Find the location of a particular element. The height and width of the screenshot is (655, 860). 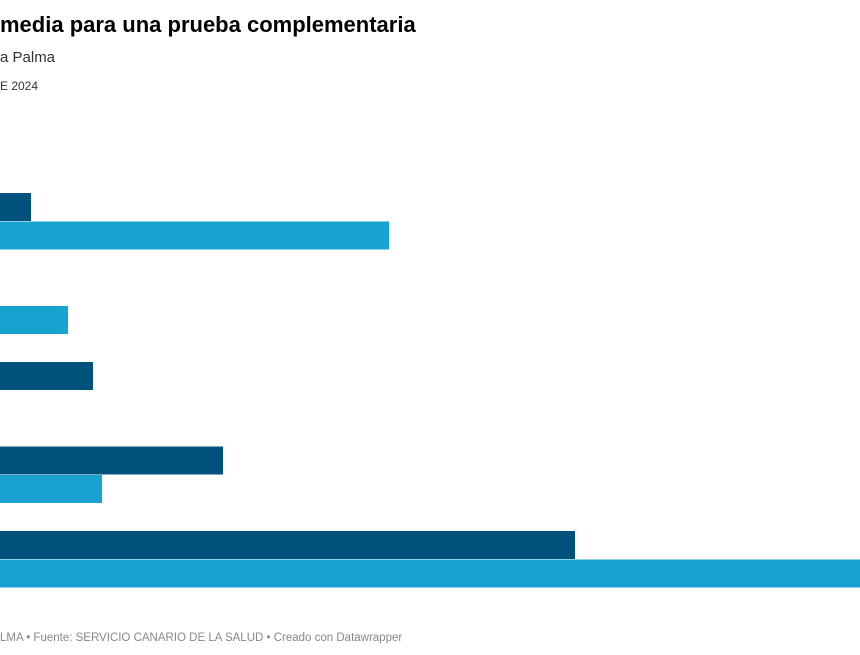

chart-note: E 2024 is located at coordinates (19, 86).